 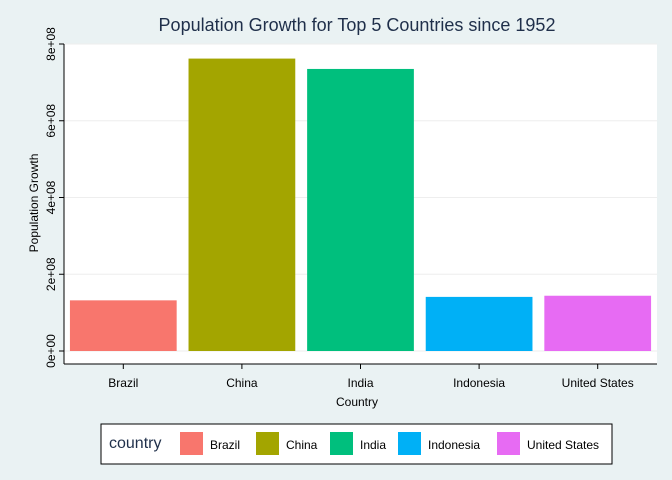 What do you see at coordinates (302, 445) in the screenshot?
I see `legend-label: China` at bounding box center [302, 445].